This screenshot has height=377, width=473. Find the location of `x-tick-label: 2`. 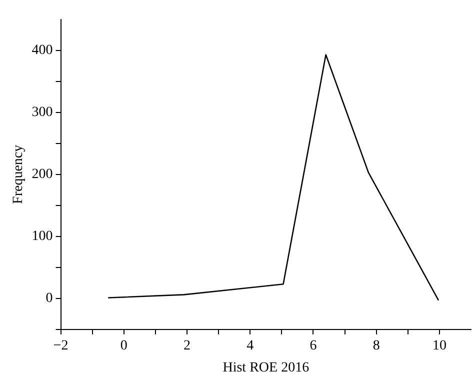

x-tick-label: 2 is located at coordinates (187, 346).